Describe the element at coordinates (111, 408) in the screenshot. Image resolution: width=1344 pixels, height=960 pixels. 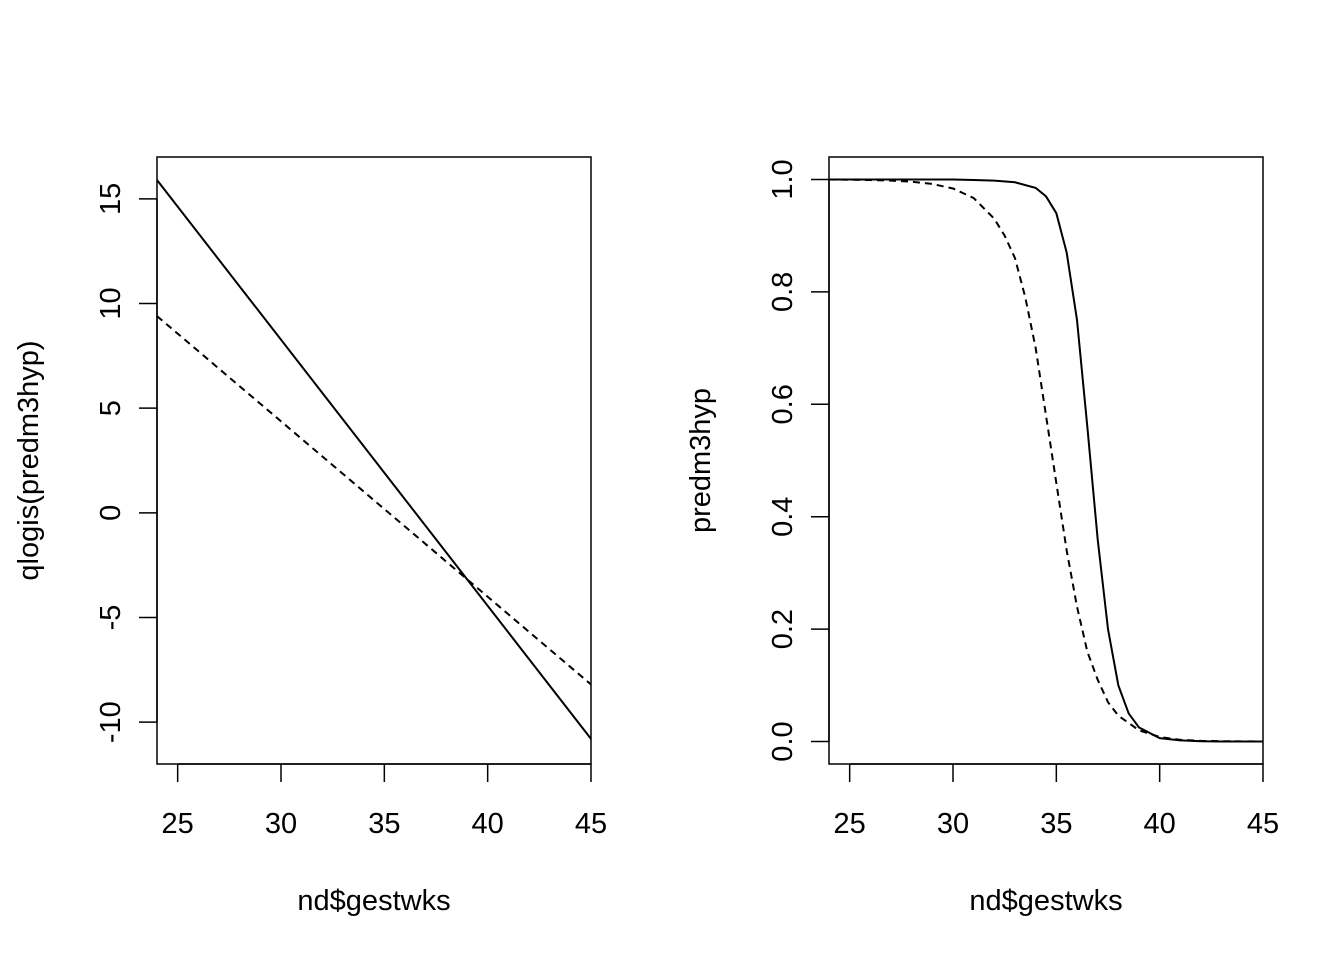
I see `y-tick-label: 5` at that location.